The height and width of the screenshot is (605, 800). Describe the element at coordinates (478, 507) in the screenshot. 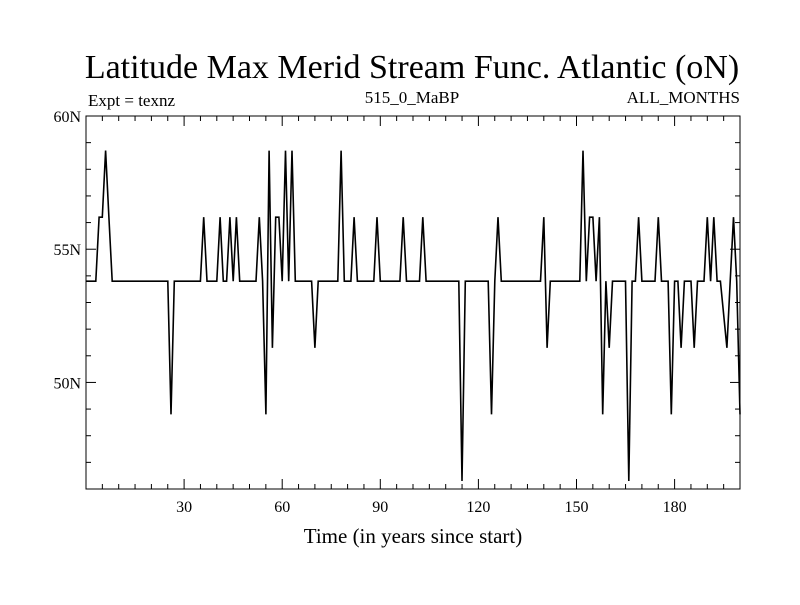

I see `x-tick-label: 120` at that location.